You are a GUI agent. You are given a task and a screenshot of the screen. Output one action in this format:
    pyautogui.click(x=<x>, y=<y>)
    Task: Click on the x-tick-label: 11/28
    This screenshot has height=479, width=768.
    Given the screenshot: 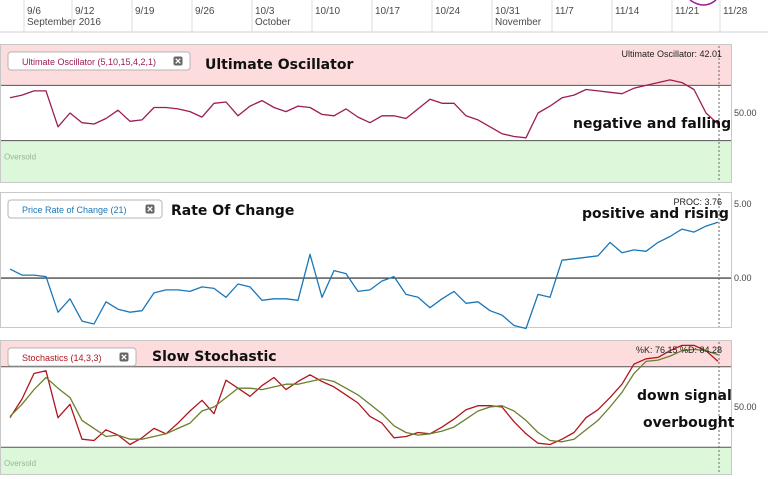 What is the action you would take?
    pyautogui.click(x=735, y=11)
    